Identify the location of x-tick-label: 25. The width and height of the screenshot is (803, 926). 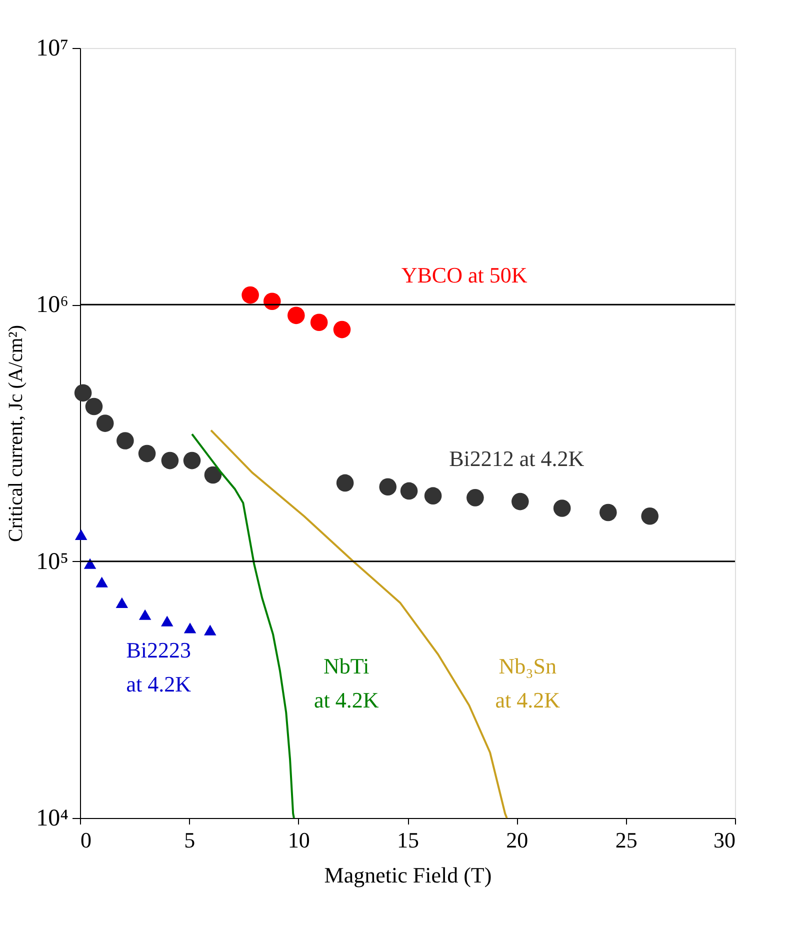
(626, 840).